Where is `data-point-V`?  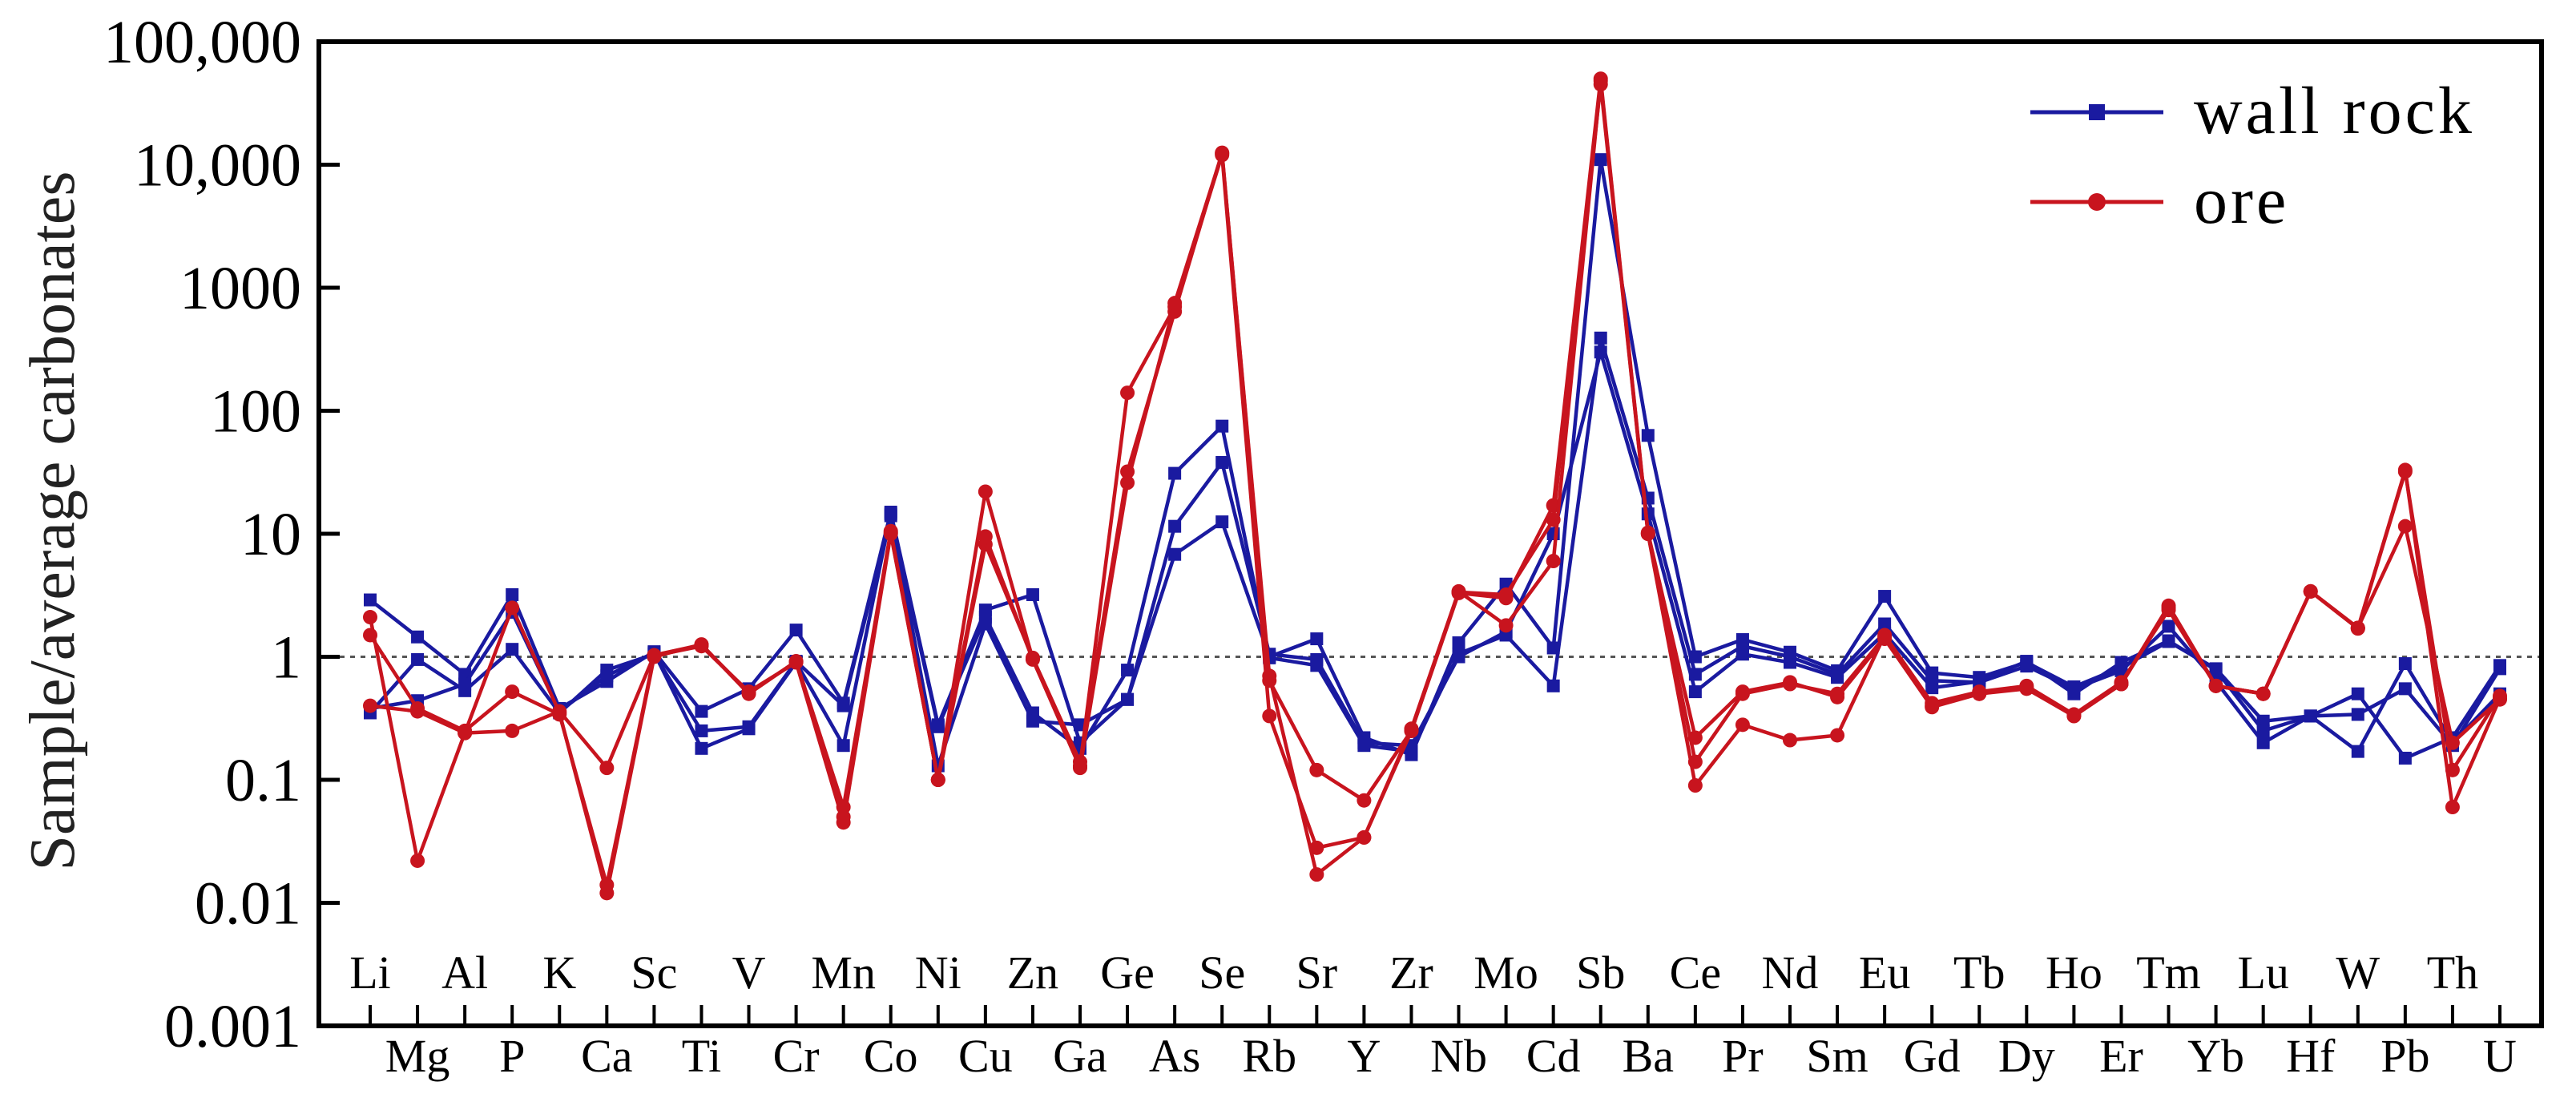 data-point-V is located at coordinates (749, 729).